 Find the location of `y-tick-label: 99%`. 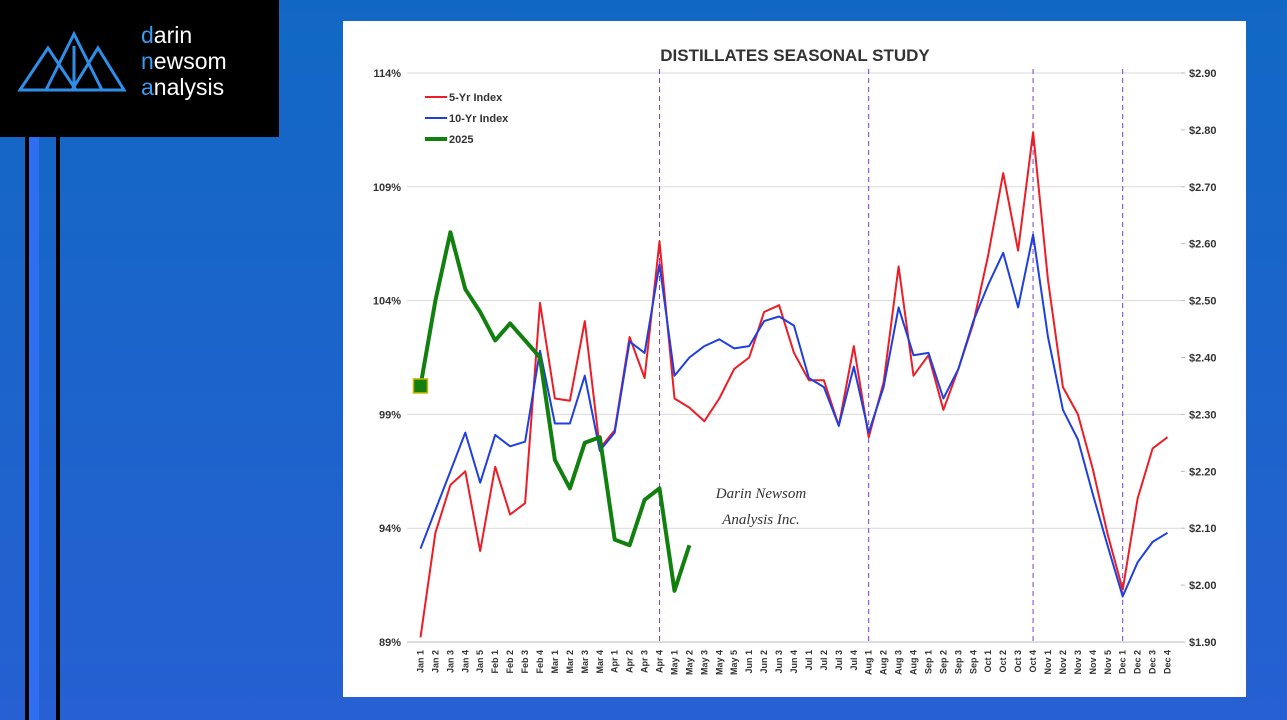

y-tick-label: 99% is located at coordinates (390, 415).